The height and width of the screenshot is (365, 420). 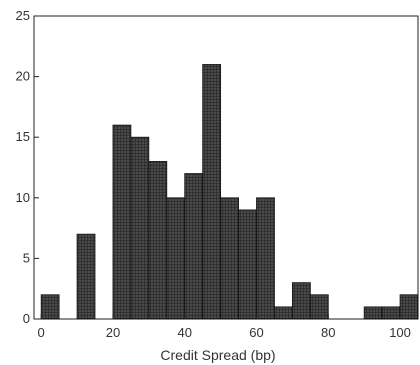 What do you see at coordinates (184, 332) in the screenshot?
I see `x-tick-label: 40` at bounding box center [184, 332].